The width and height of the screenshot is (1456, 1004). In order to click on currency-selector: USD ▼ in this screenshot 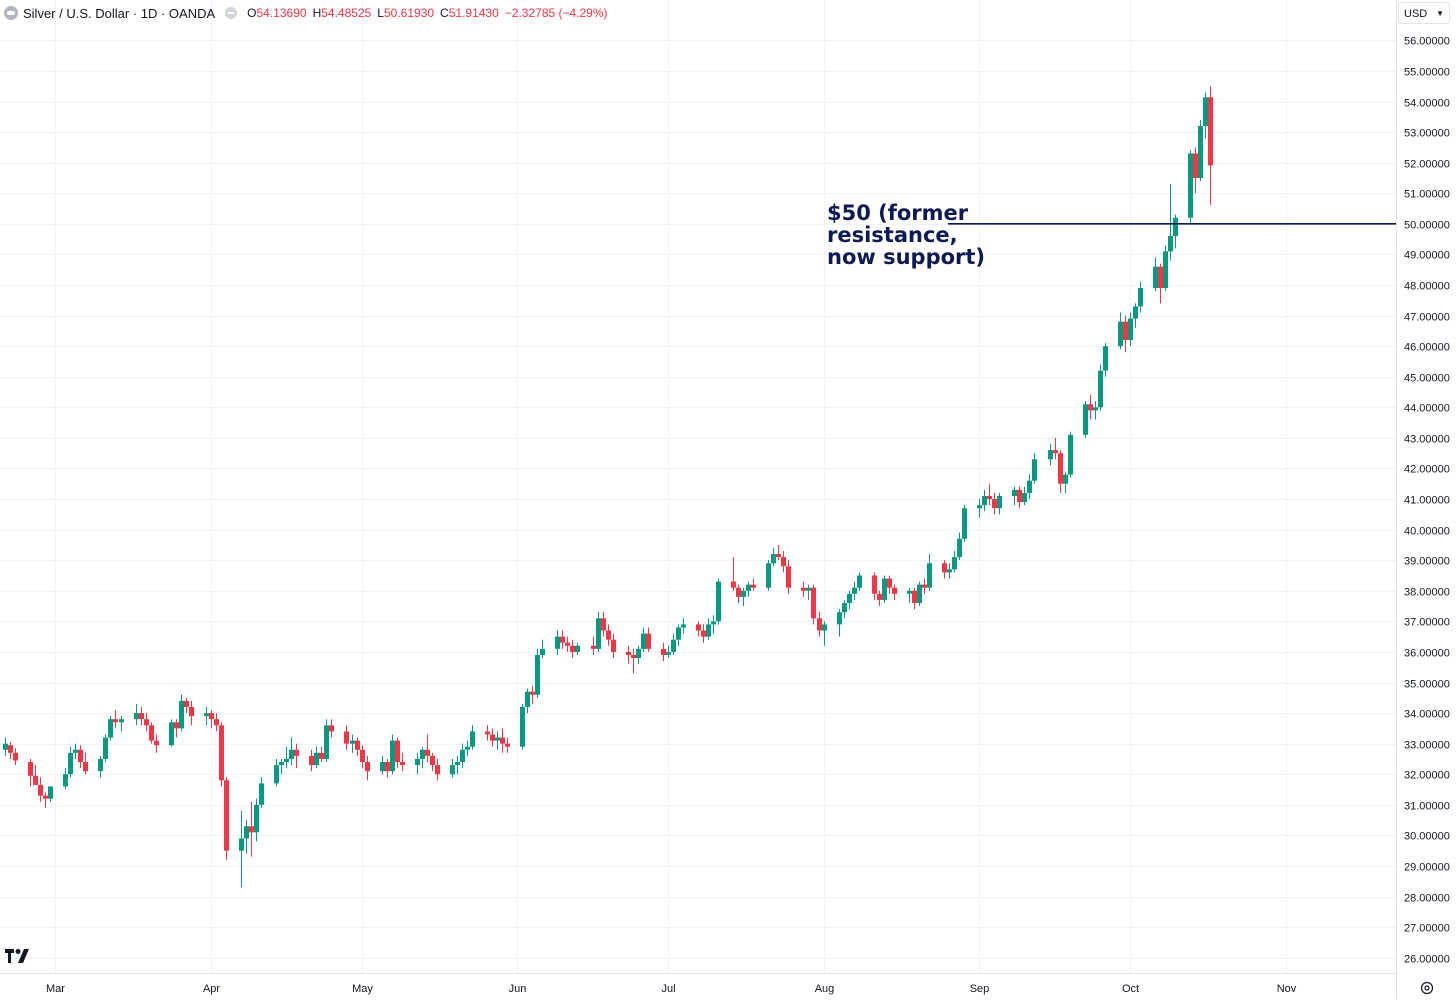, I will do `click(1424, 13)`.